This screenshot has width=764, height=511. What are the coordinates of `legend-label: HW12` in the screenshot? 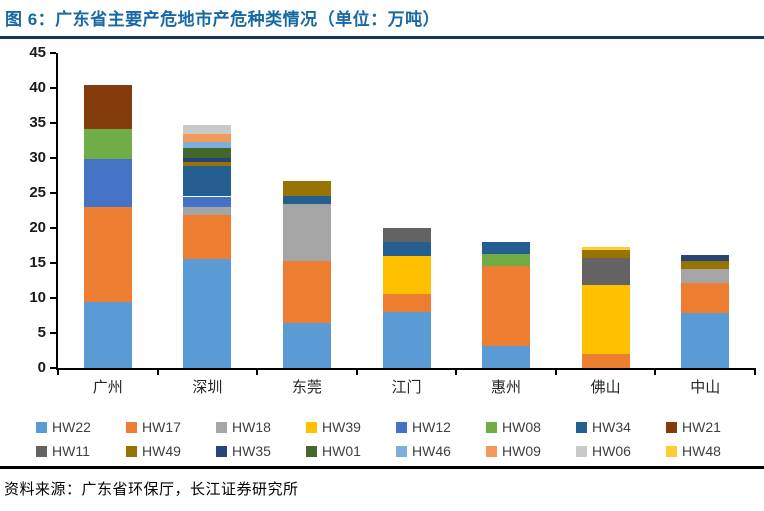 It's located at (431, 427).